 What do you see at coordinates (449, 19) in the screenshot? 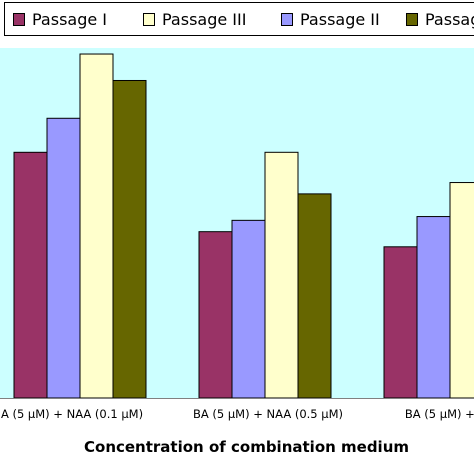
I see `legend-label-passage-iv: Passage` at bounding box center [449, 19].